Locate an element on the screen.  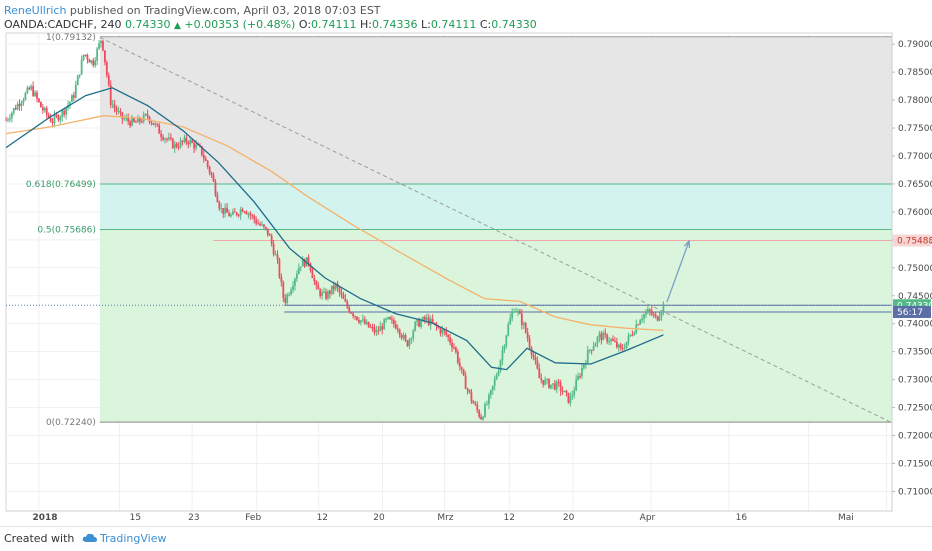
price-tick-label: 0.76500 is located at coordinates (915, 185).